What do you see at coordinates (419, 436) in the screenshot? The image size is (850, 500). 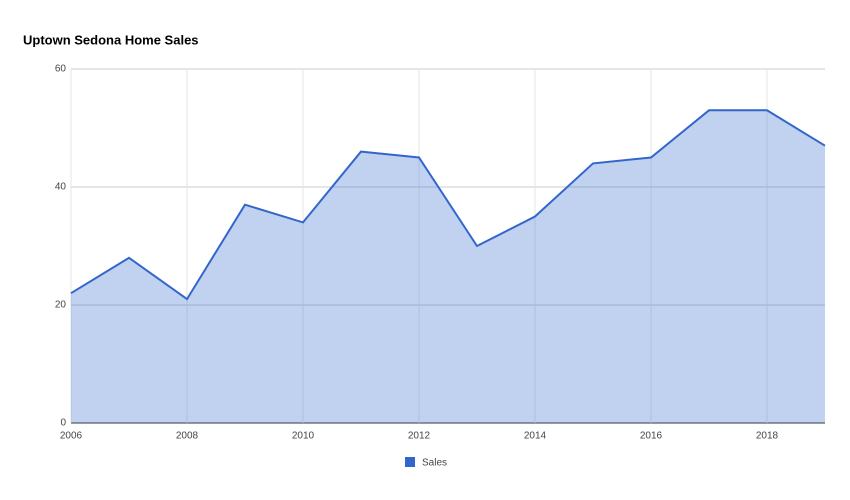 I see `x-tick-label: 2012` at bounding box center [419, 436].